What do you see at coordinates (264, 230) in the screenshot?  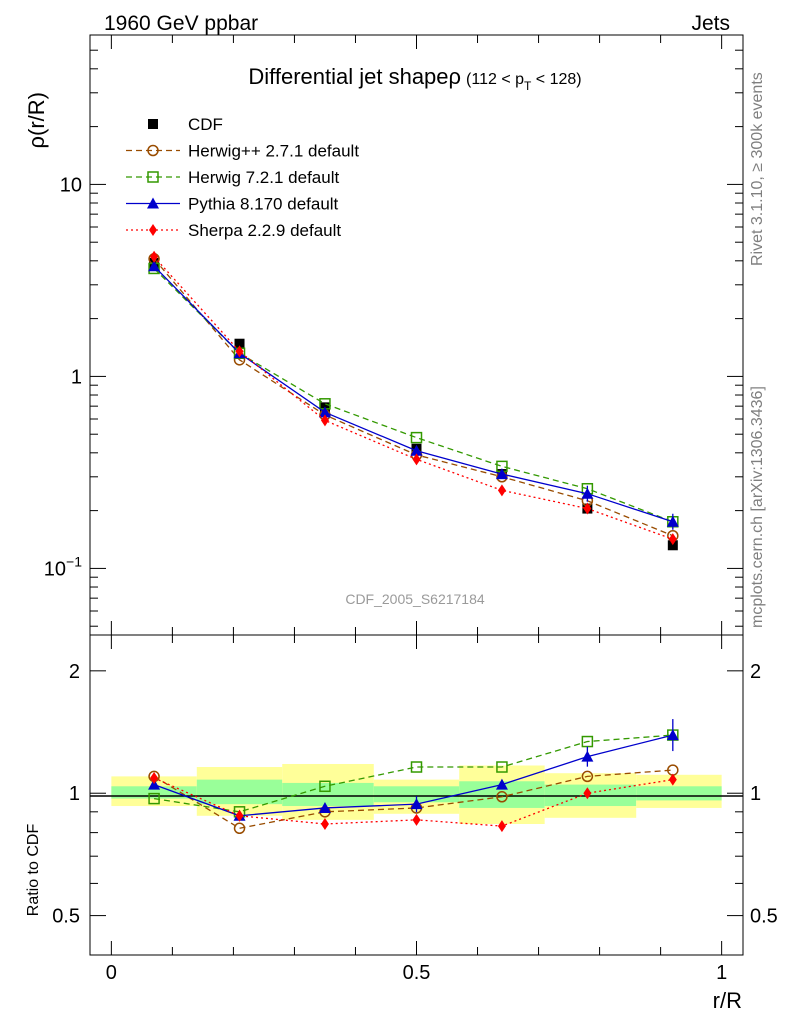 I see `legend-label: Sherpa 2.2.9 default` at bounding box center [264, 230].